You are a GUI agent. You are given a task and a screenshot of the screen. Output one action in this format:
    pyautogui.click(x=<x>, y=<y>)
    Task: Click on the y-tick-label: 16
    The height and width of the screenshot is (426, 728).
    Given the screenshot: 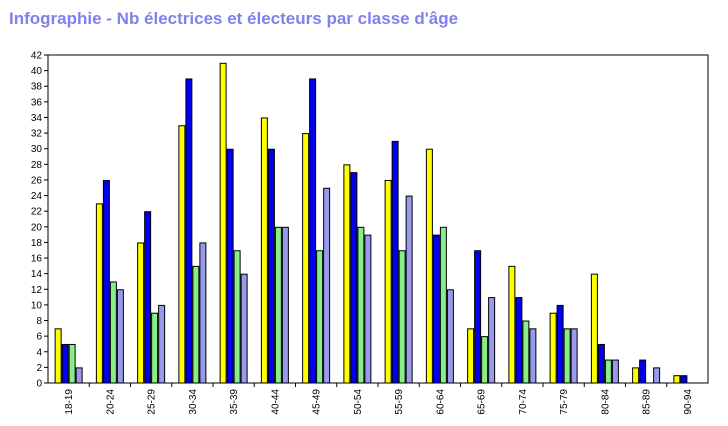 What is the action you would take?
    pyautogui.click(x=37, y=259)
    